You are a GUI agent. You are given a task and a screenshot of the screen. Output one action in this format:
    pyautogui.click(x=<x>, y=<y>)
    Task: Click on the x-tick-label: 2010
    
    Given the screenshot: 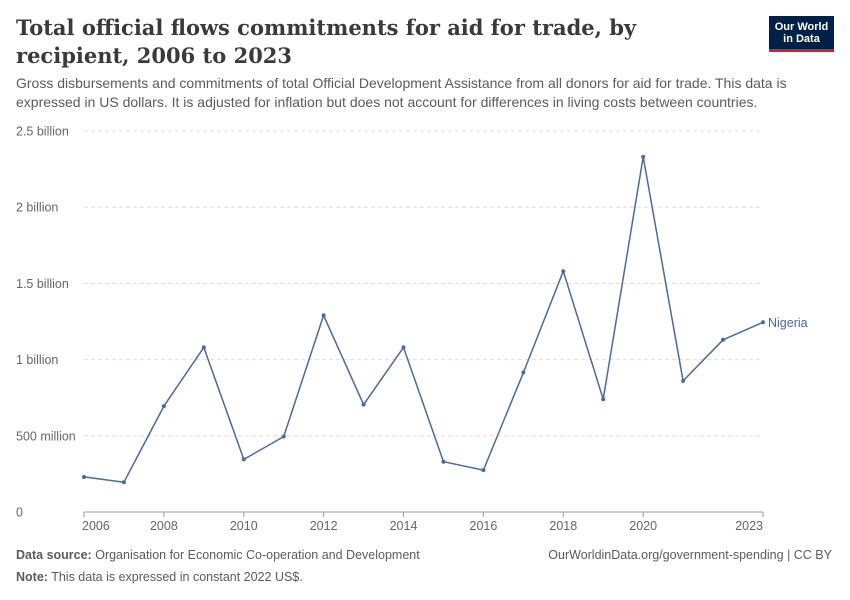 What is the action you would take?
    pyautogui.click(x=244, y=526)
    